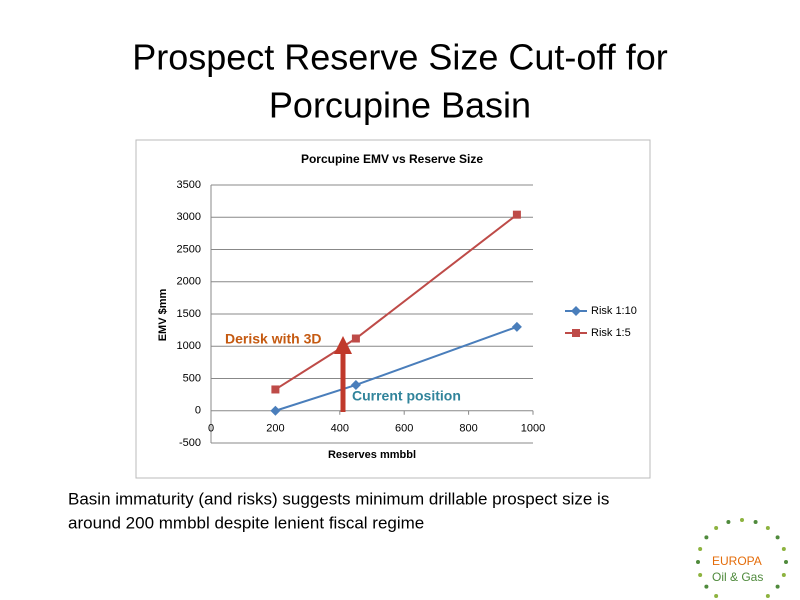 Image resolution: width=800 pixels, height=600 pixels. I want to click on slide-title: Porcupine Basin, so click(400, 105).